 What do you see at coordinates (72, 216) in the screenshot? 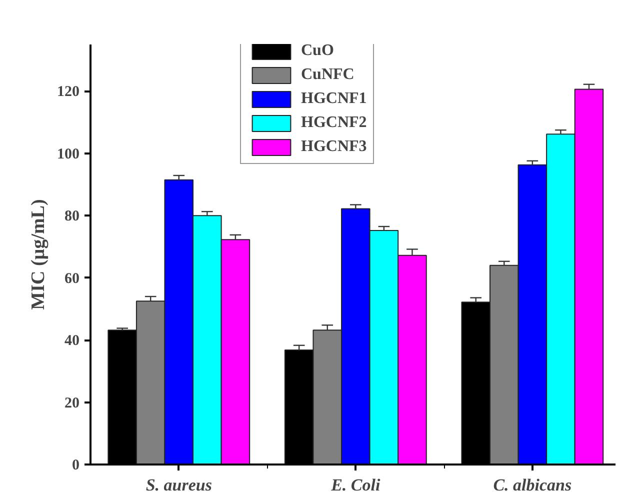
I see `y-tick-label: 80` at bounding box center [72, 216].